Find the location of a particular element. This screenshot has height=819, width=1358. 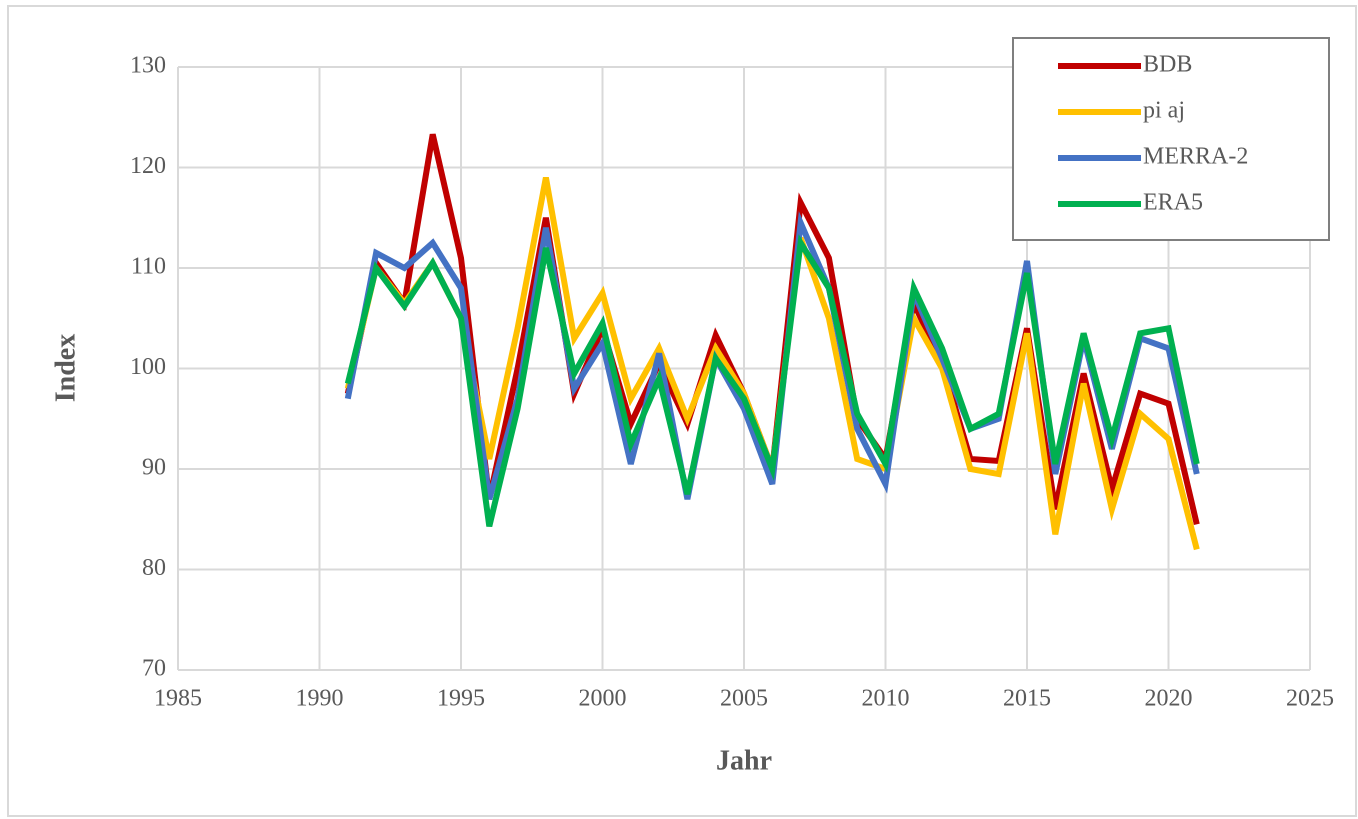

y-tick-label: 110 is located at coordinates (148, 267).